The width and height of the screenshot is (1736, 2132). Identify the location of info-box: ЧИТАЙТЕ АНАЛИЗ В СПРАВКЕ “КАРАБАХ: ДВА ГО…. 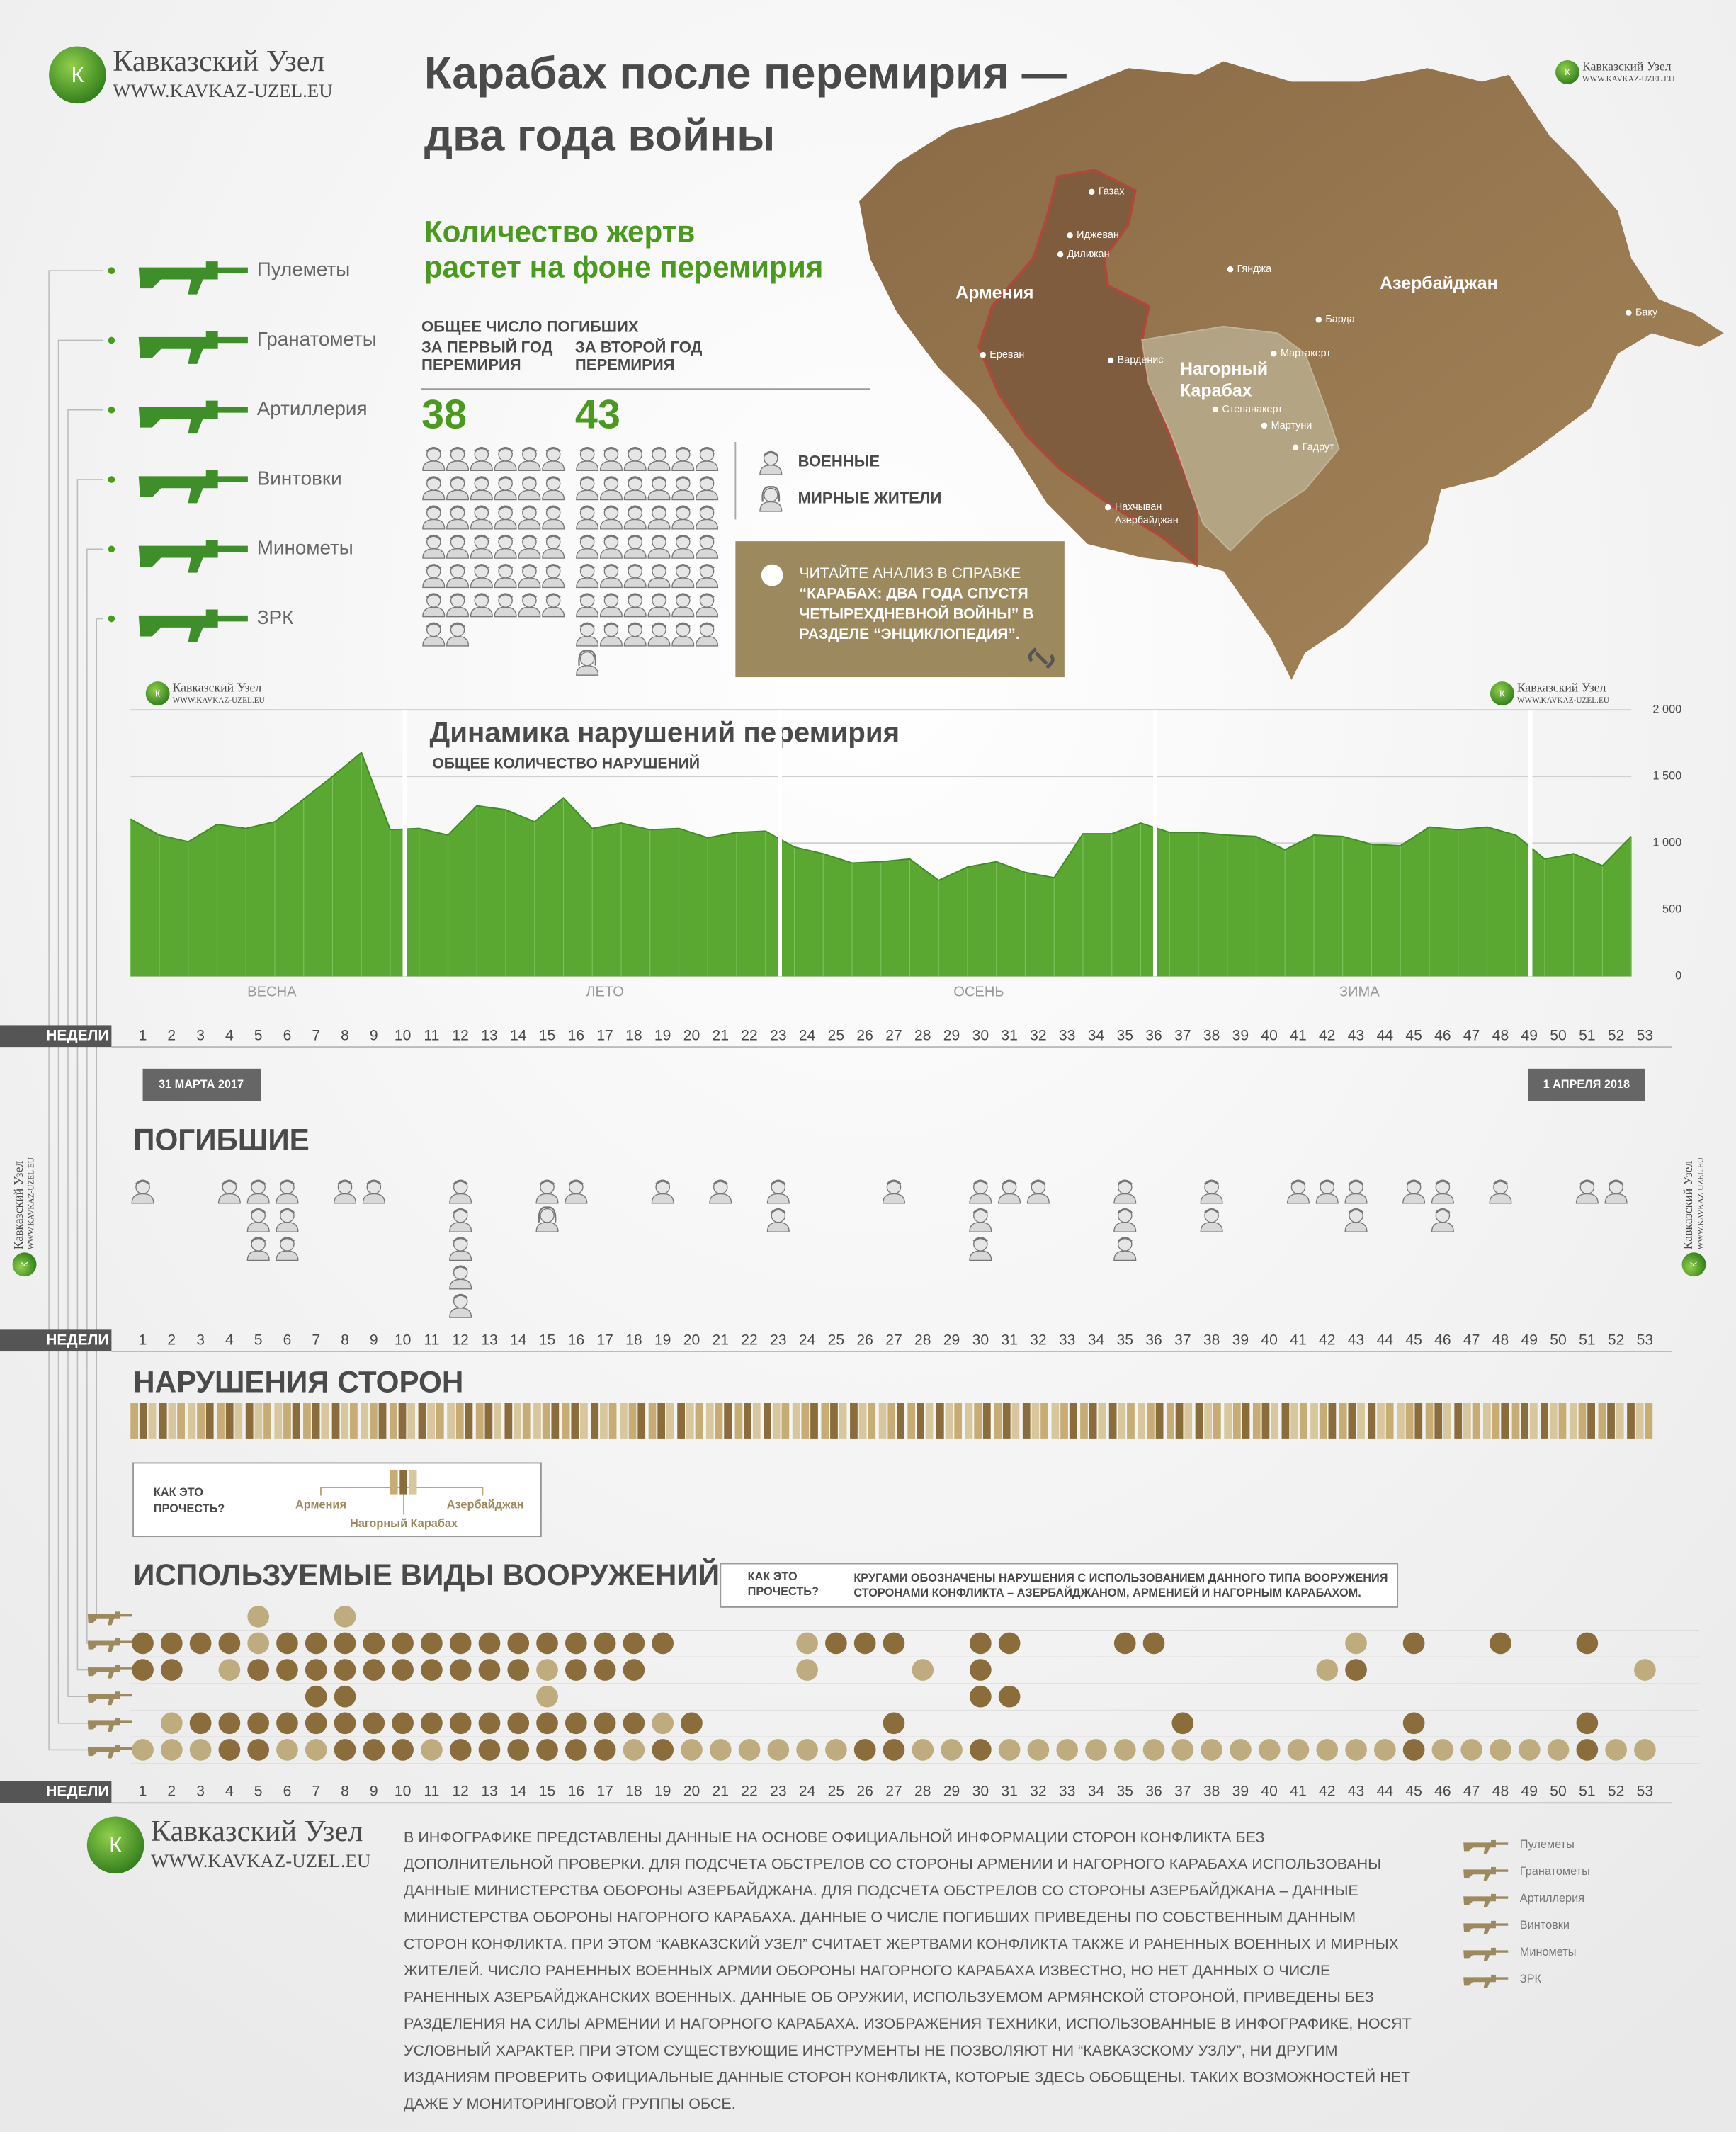
(900, 609).